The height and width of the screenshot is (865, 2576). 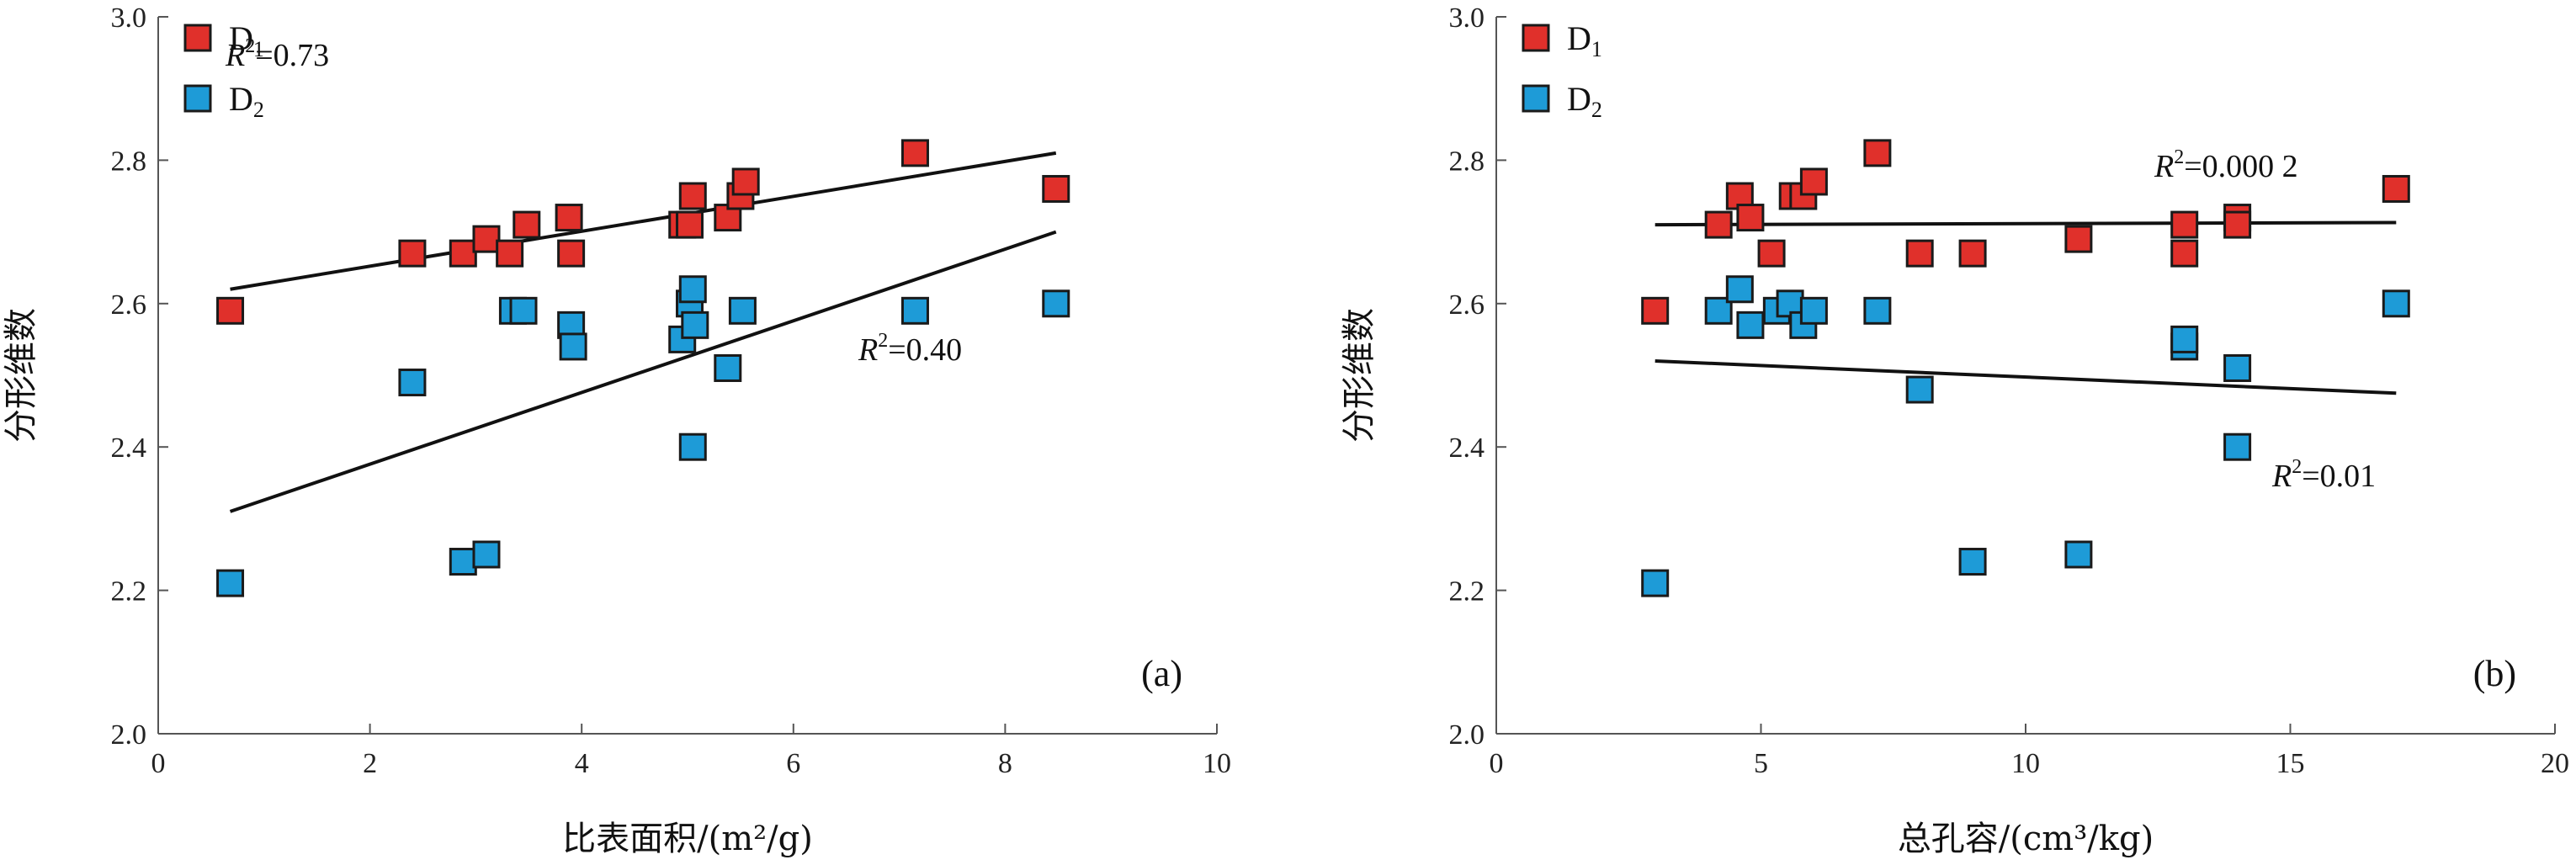 I want to click on x-tick-label: 4, so click(x=582, y=764).